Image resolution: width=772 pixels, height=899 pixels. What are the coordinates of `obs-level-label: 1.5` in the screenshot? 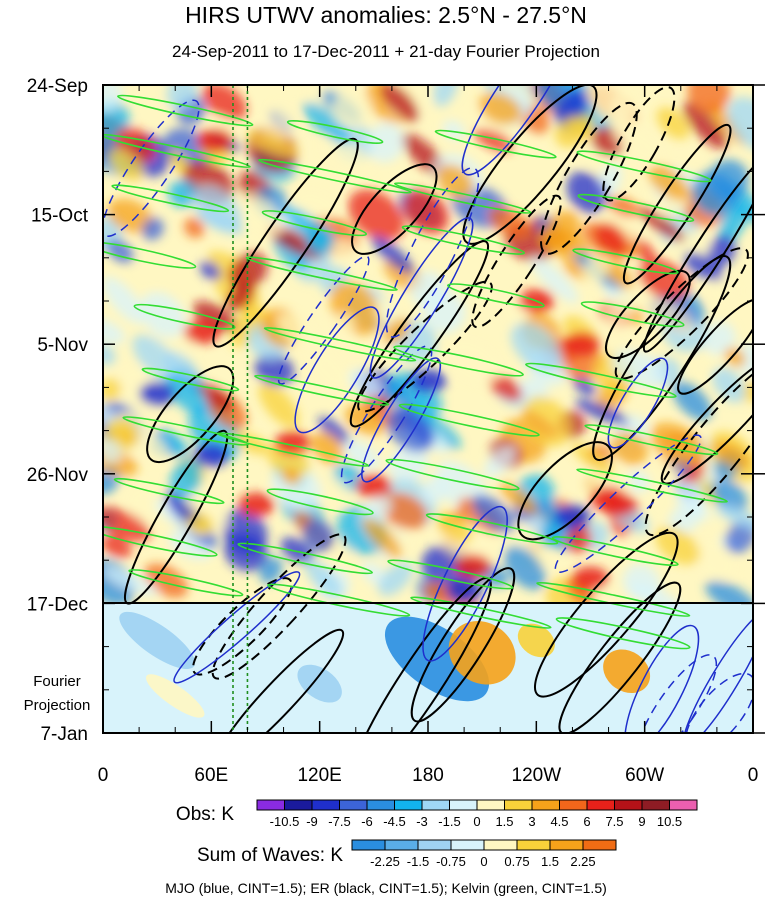 It's located at (504, 821).